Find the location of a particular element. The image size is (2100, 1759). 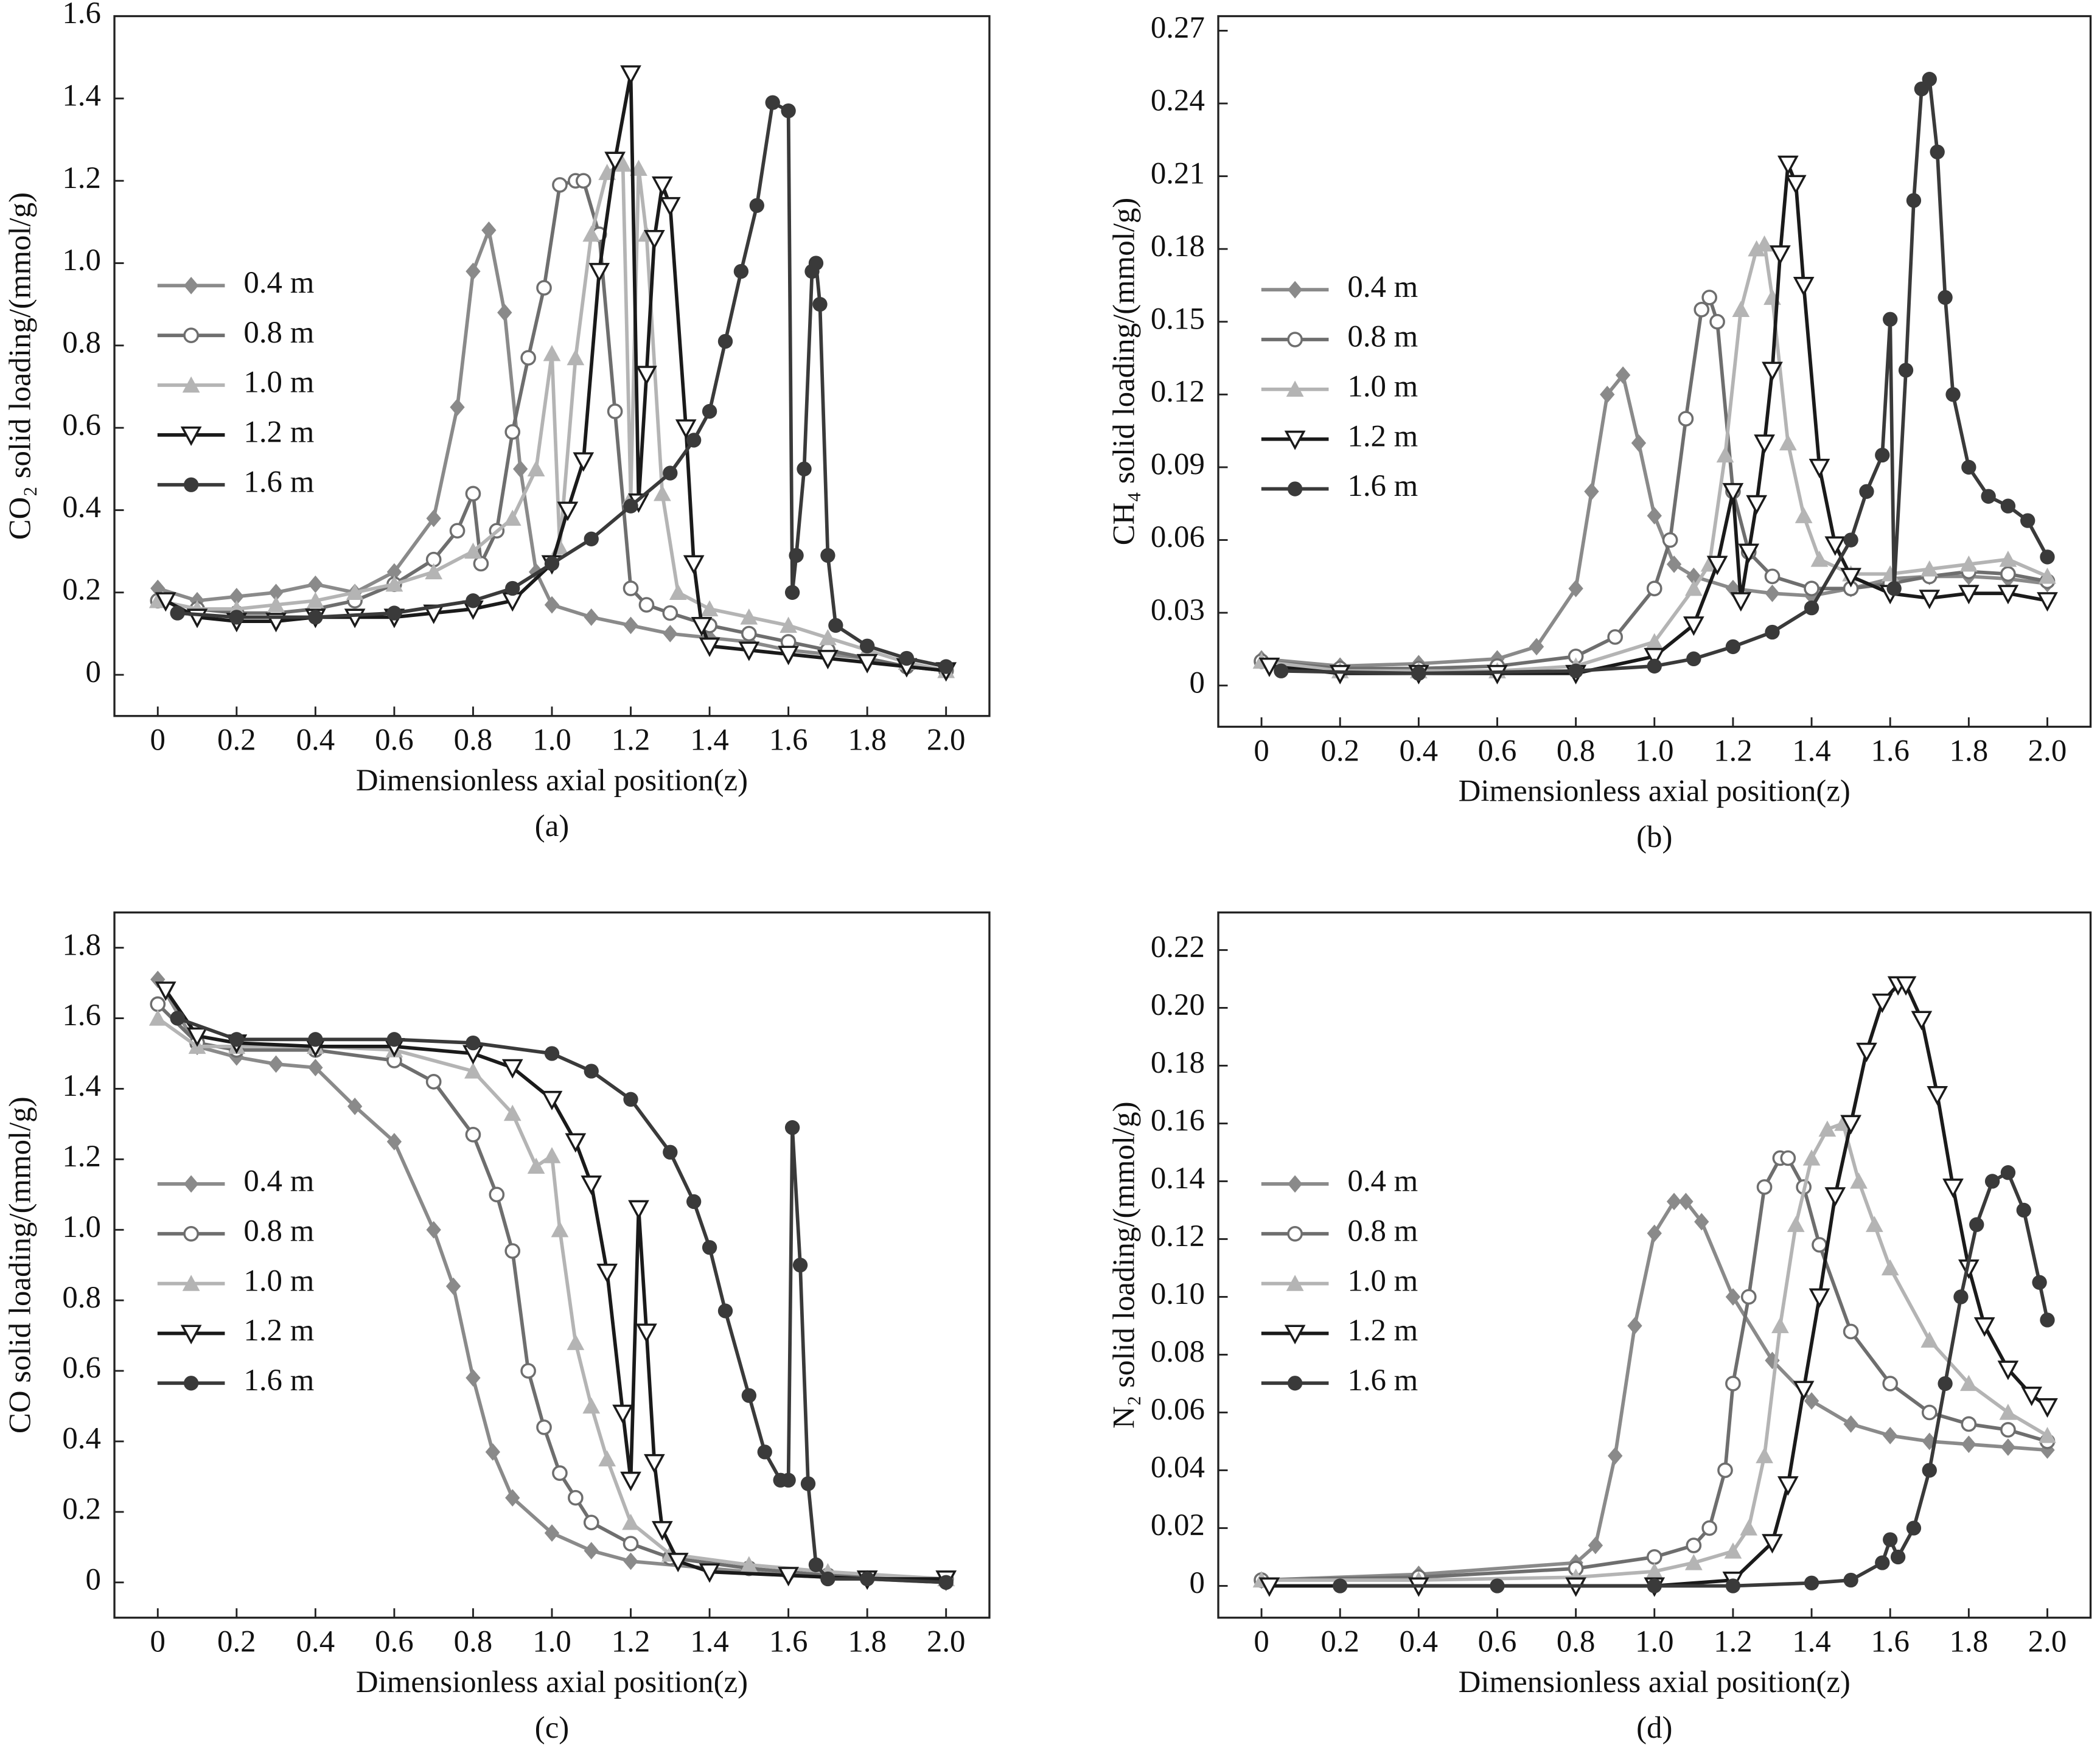

y-tick-label: 0.4 is located at coordinates (82, 1439).